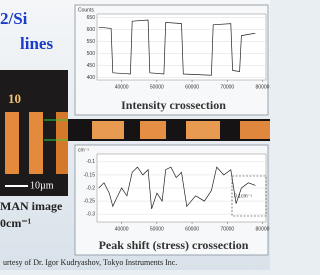 The width and height of the screenshot is (320, 275). Describe the element at coordinates (91, 42) in the screenshot. I see `y-tick-label: 550` at that location.